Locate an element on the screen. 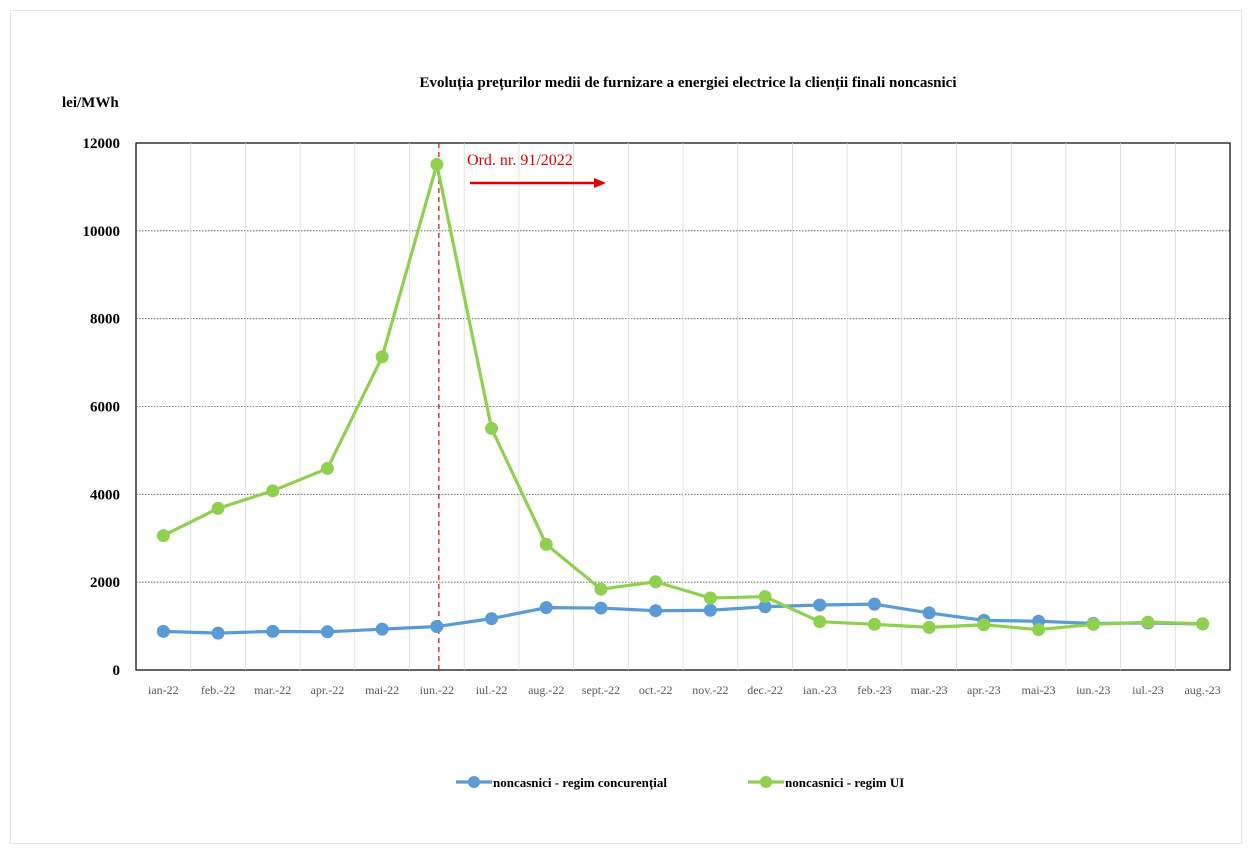  y-axis-label: lei/MWh is located at coordinates (90, 103).